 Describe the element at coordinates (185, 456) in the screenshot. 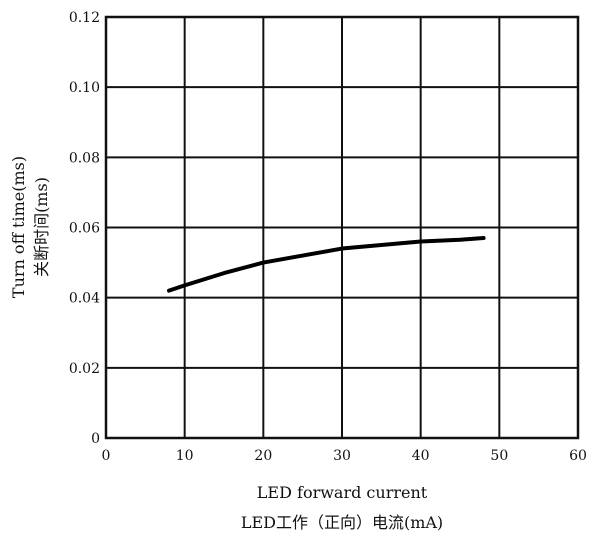

I see `x-tick-label: 10` at that location.